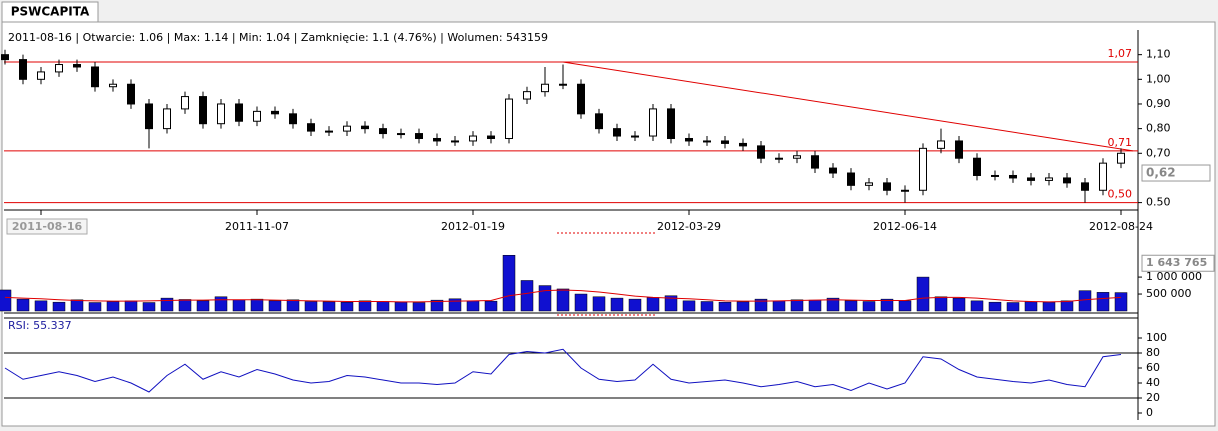 This screenshot has height=431, width=1218. What do you see at coordinates (40, 325) in the screenshot?
I see `pane-title: RSI: 55.337` at bounding box center [40, 325].